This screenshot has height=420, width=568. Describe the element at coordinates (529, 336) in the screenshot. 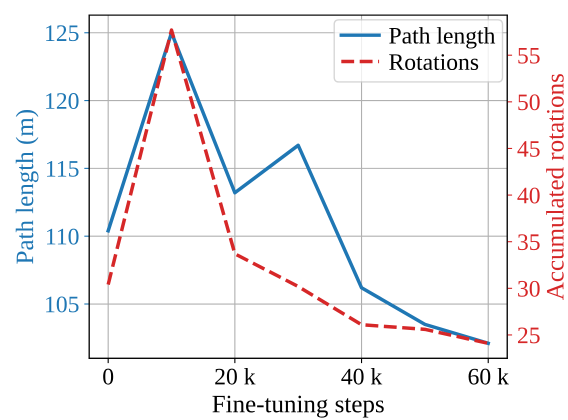

I see `y2-tick-label: 25` at that location.